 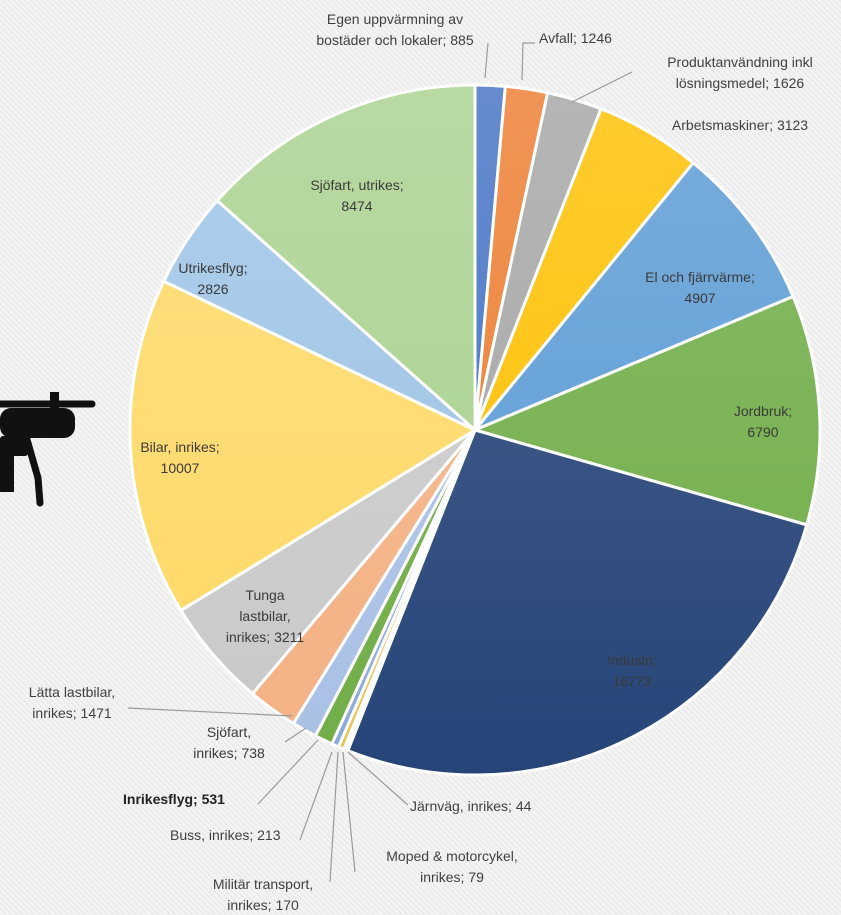 I want to click on leader-line-produktanvandning-inkl-losningsmedel, so click(x=602, y=87).